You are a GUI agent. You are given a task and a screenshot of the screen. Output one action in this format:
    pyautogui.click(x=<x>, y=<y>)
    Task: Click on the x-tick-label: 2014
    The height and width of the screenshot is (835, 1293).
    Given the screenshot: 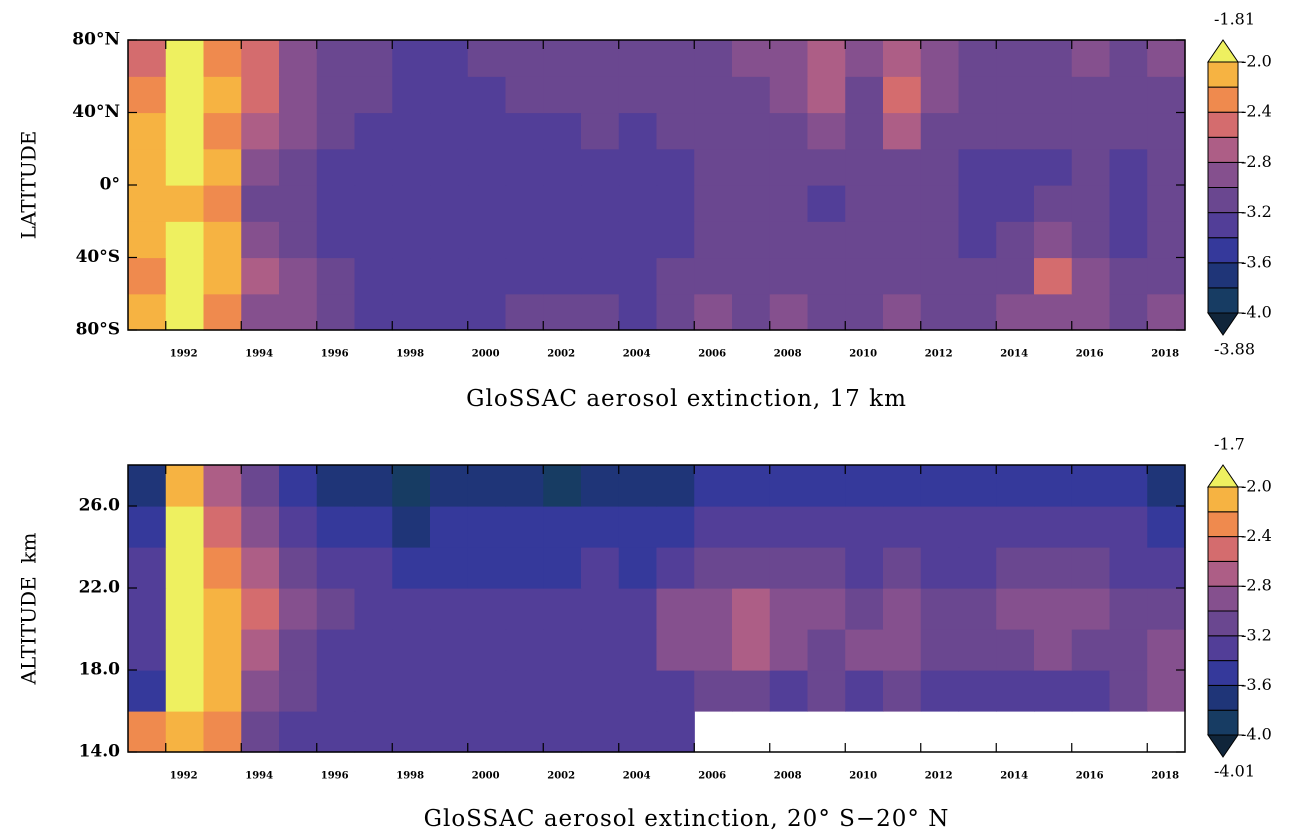 What is the action you would take?
    pyautogui.click(x=1014, y=354)
    